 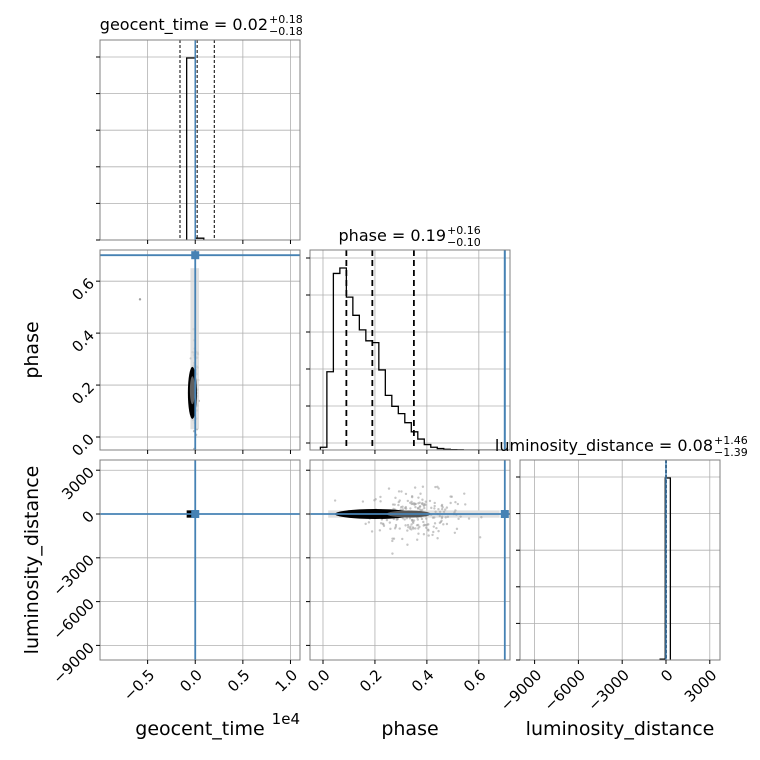 I want to click on scatter-geocent-time-vs-phase, so click(x=198, y=351).